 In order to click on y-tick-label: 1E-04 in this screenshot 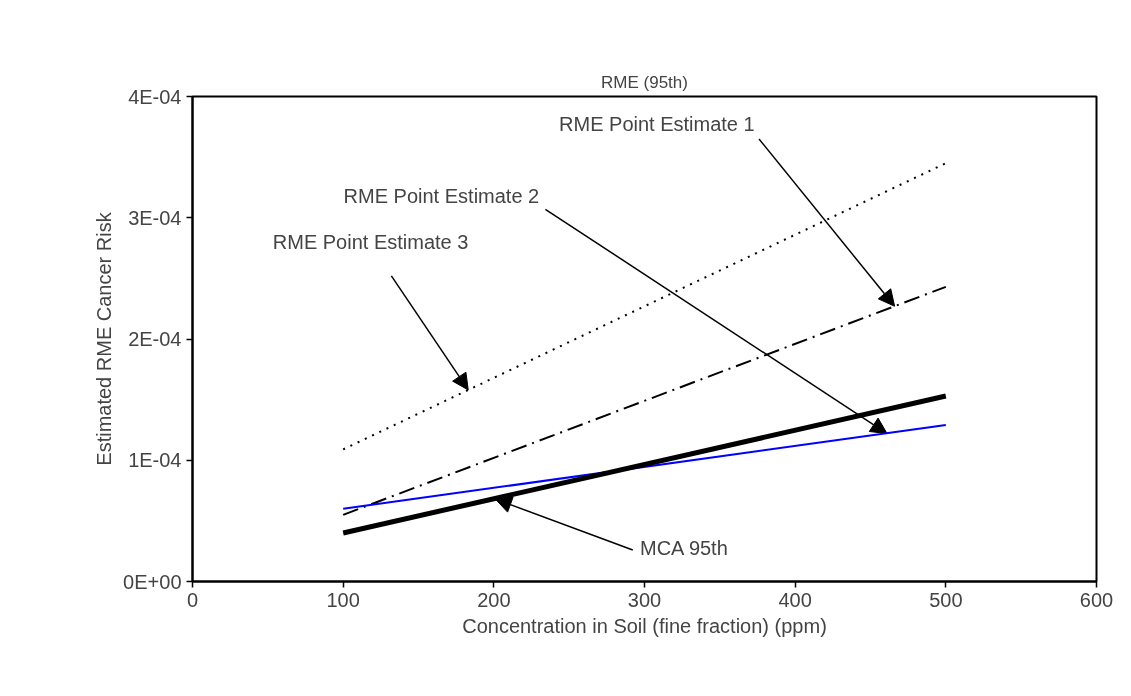, I will do `click(155, 460)`.